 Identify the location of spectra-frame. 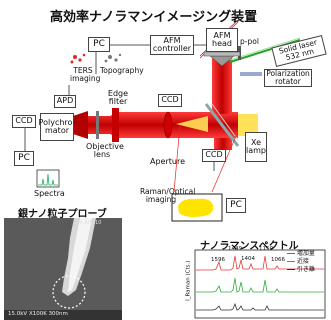
(48, 178).